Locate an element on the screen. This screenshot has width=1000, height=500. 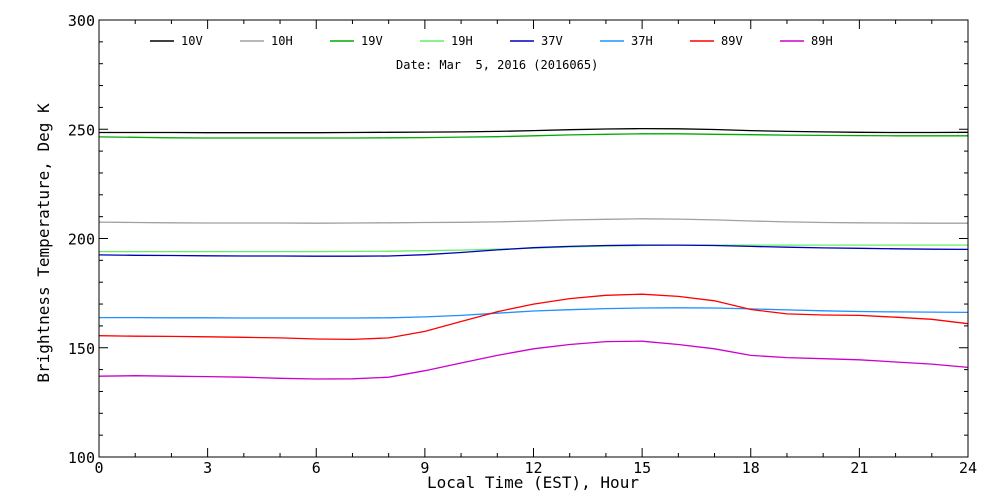
series-line-19v is located at coordinates (533, 136).